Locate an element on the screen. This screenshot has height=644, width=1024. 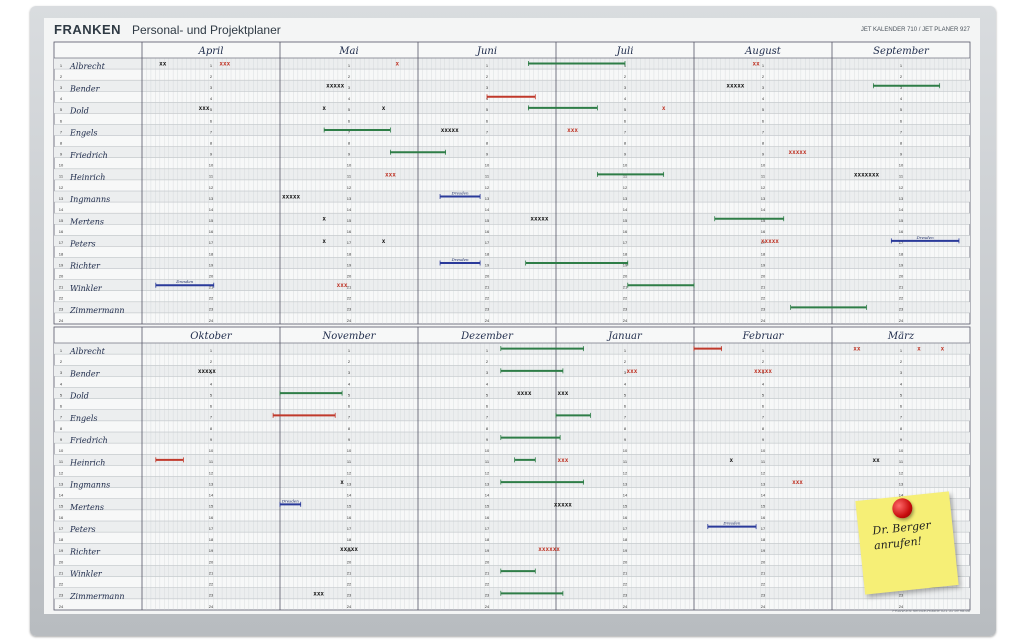
month-name: Juli is located at coordinates (624, 51).